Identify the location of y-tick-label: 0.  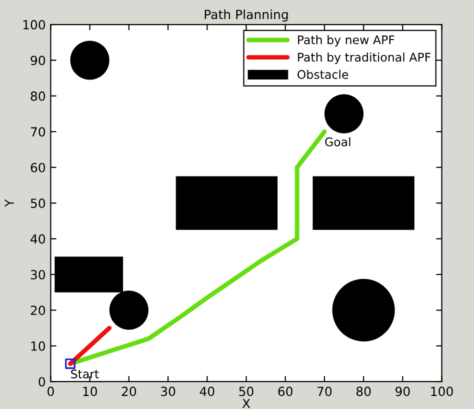
(42, 382).